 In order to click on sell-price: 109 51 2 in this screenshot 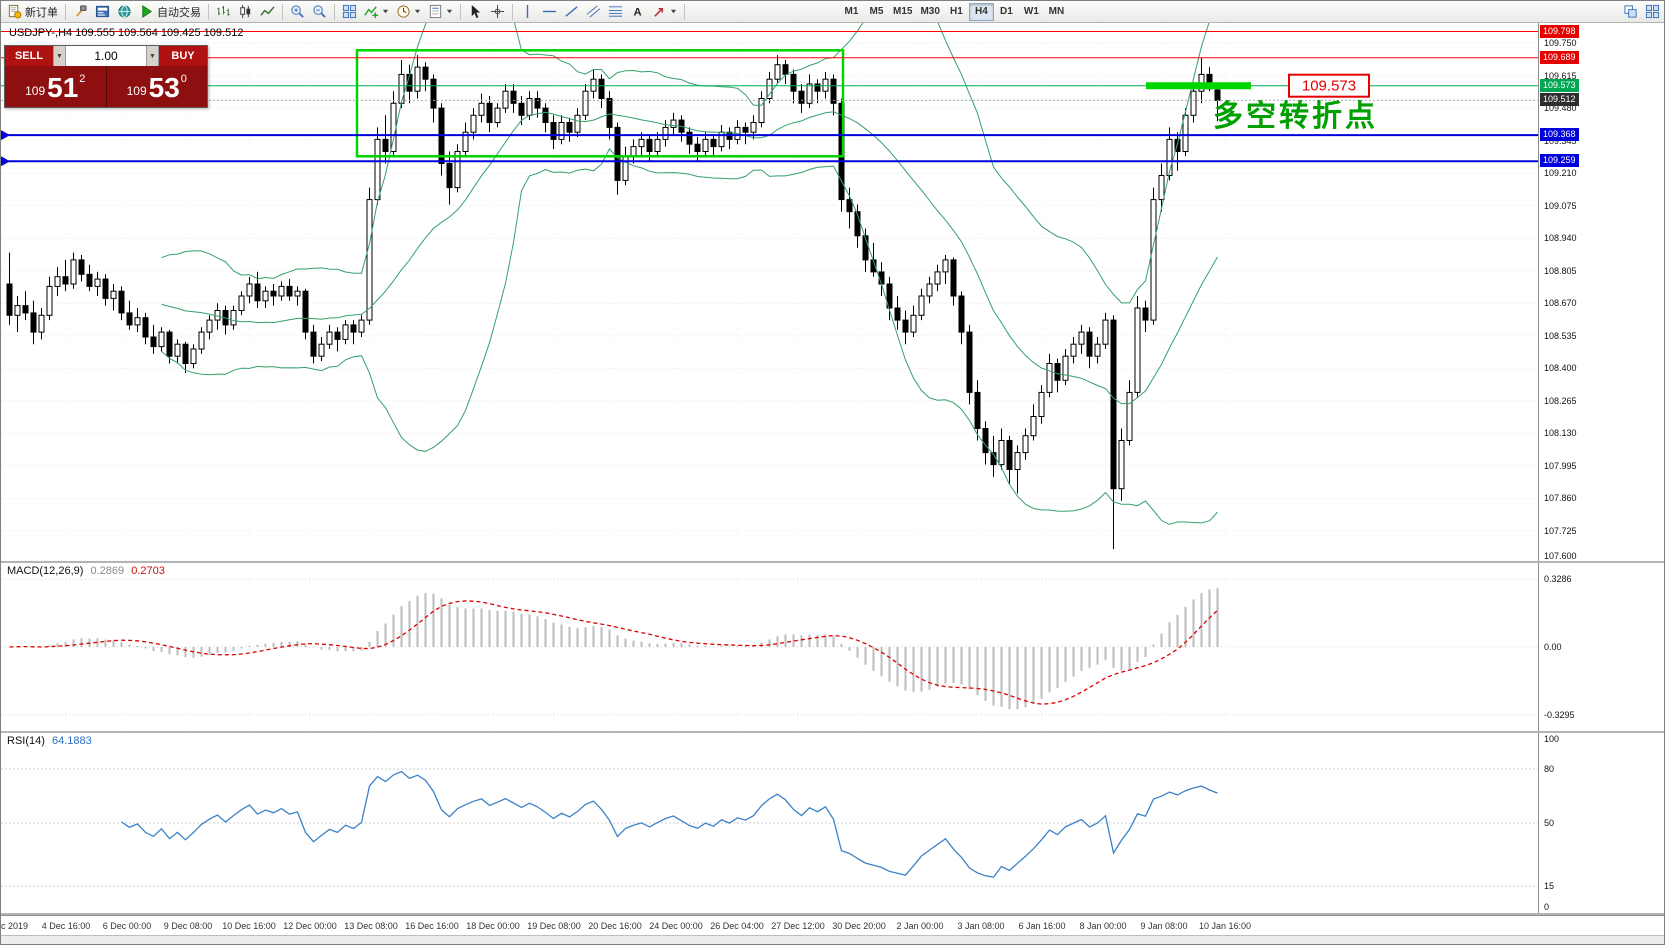, I will do `click(55, 86)`.